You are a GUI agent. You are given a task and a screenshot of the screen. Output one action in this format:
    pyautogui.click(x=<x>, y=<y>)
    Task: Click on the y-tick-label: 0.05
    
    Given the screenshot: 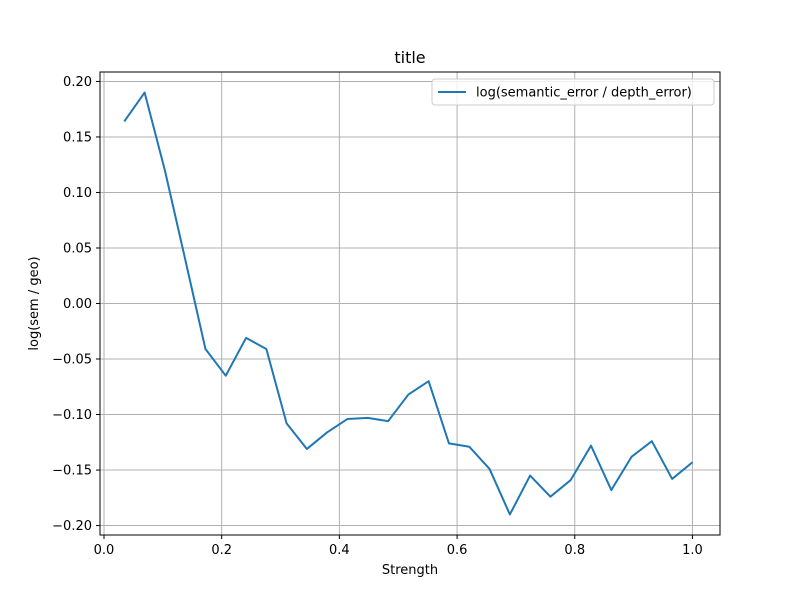 What is the action you would take?
    pyautogui.click(x=77, y=248)
    